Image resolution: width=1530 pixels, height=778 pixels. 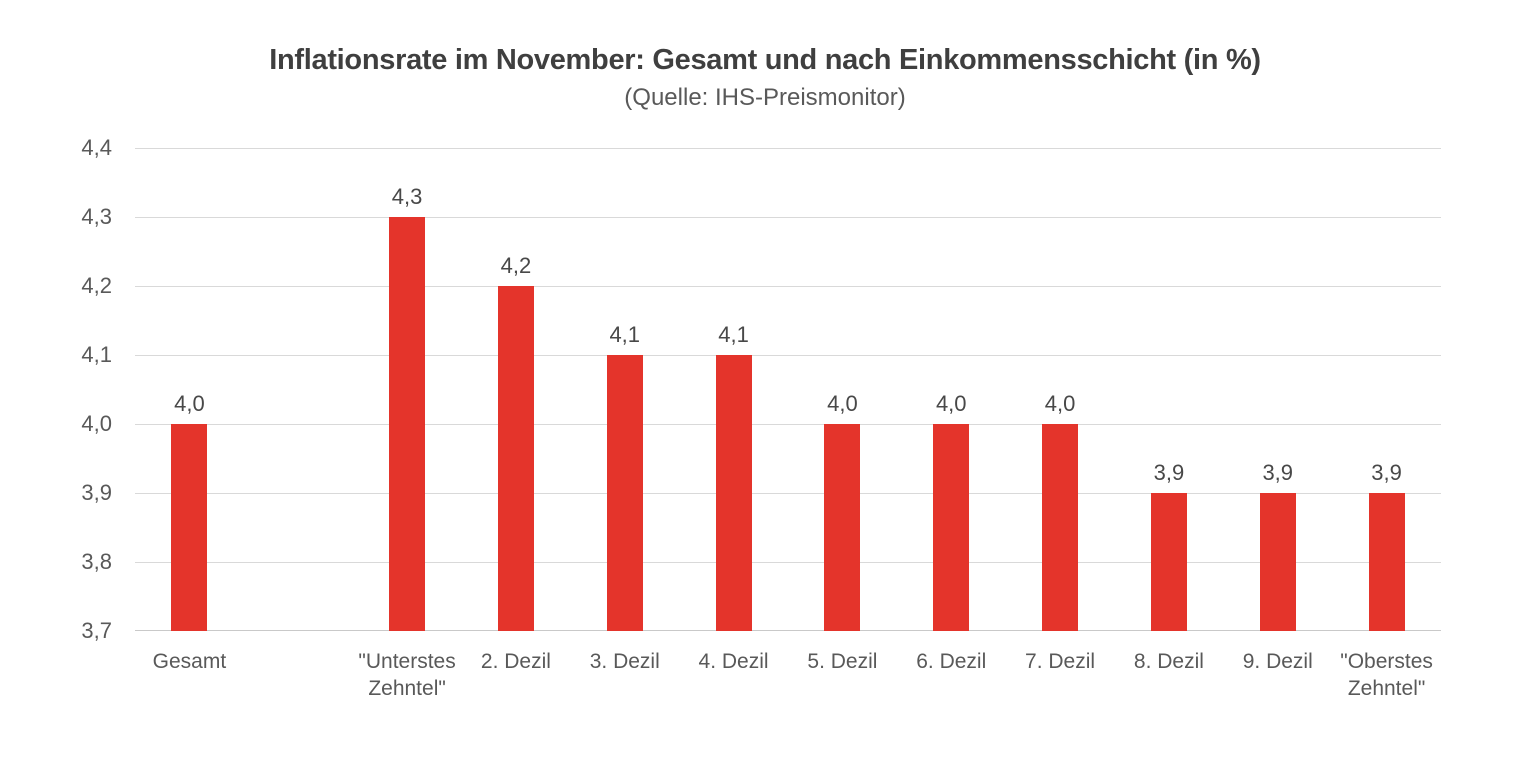 I want to click on chart-subtitle: (Quelle: IHS-Preismonitor), so click(x=765, y=97).